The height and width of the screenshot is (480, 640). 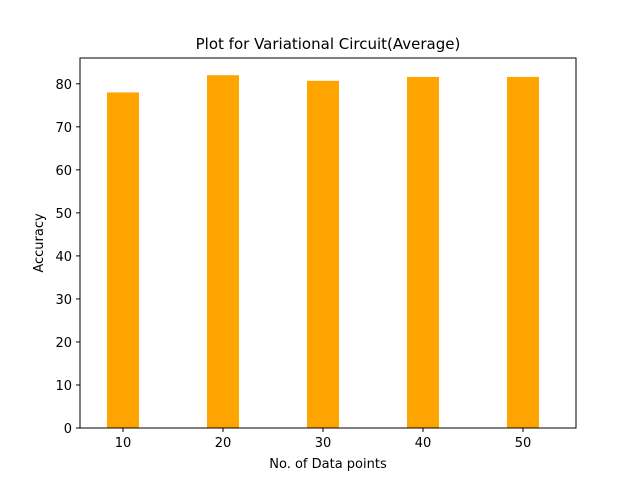 What do you see at coordinates (63, 171) in the screenshot?
I see `y-tick-label: 60` at bounding box center [63, 171].